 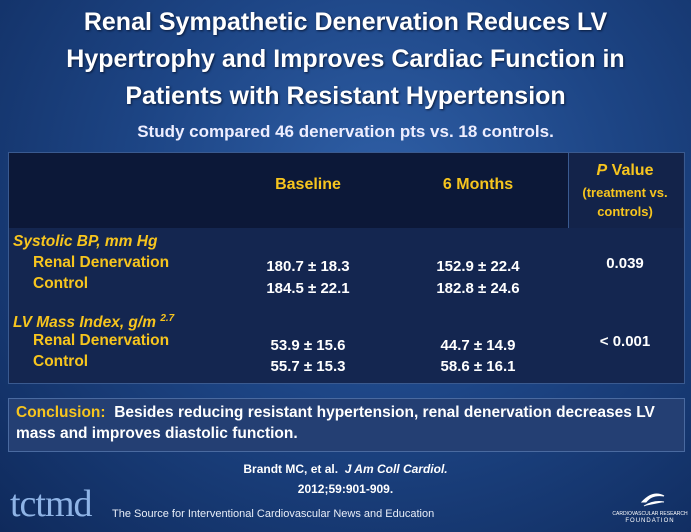 I want to click on section-label: LV Mass Index, g/m 2.7, so click(x=93, y=322).